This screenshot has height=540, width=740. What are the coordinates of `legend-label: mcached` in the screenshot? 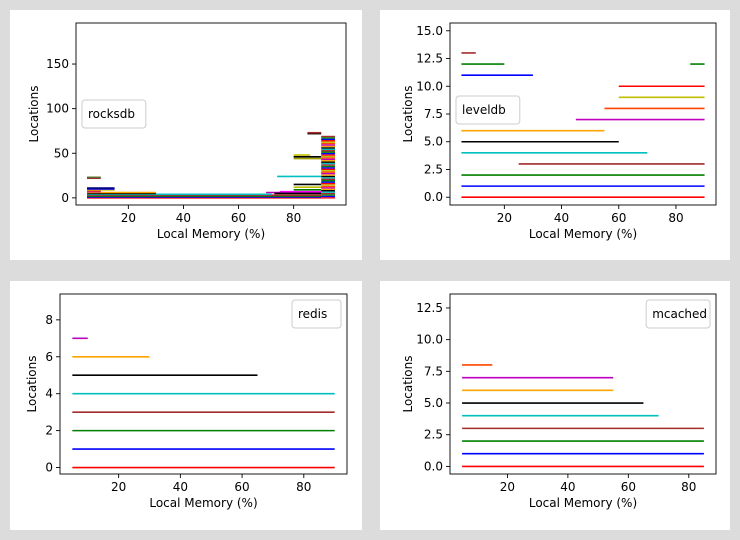 It's located at (679, 314).